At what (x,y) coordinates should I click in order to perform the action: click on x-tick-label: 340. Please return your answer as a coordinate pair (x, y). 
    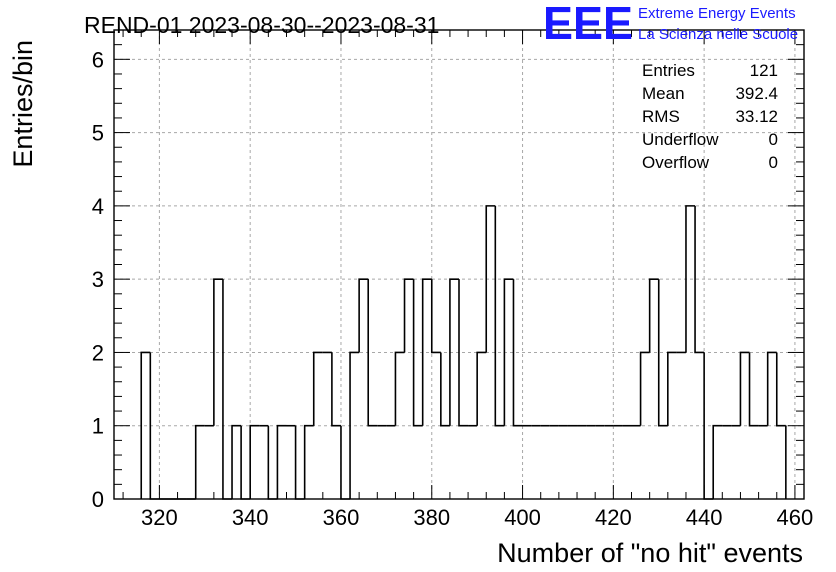
    Looking at the image, I should click on (250, 517).